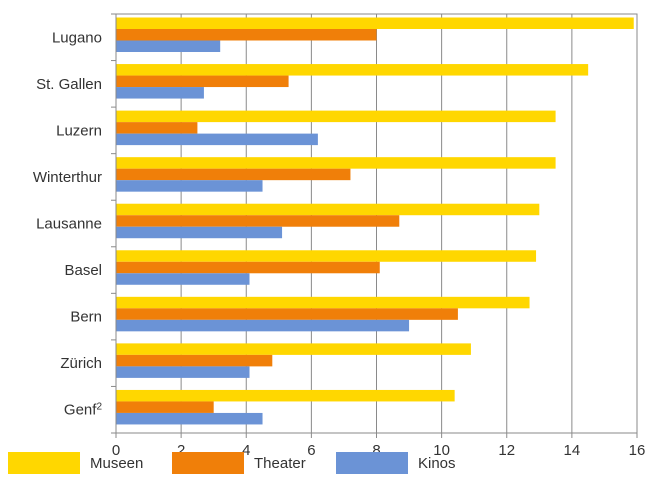 This screenshot has height=495, width=650. Describe the element at coordinates (263, 325) in the screenshot. I see `bar-kinos-bern` at that location.